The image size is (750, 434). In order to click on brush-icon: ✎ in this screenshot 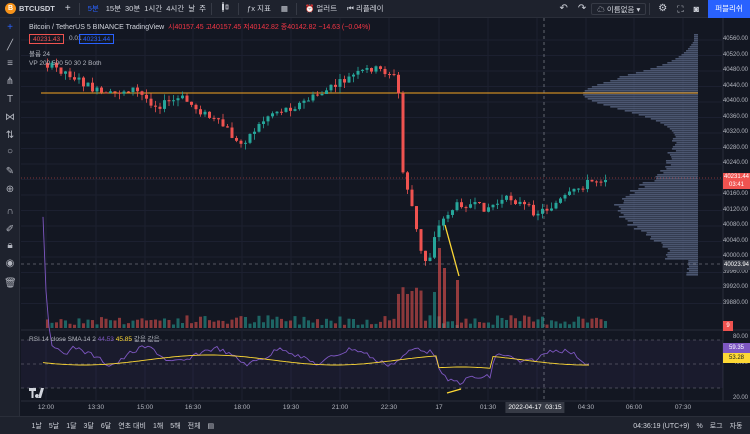, I will do `click(10, 171)`.